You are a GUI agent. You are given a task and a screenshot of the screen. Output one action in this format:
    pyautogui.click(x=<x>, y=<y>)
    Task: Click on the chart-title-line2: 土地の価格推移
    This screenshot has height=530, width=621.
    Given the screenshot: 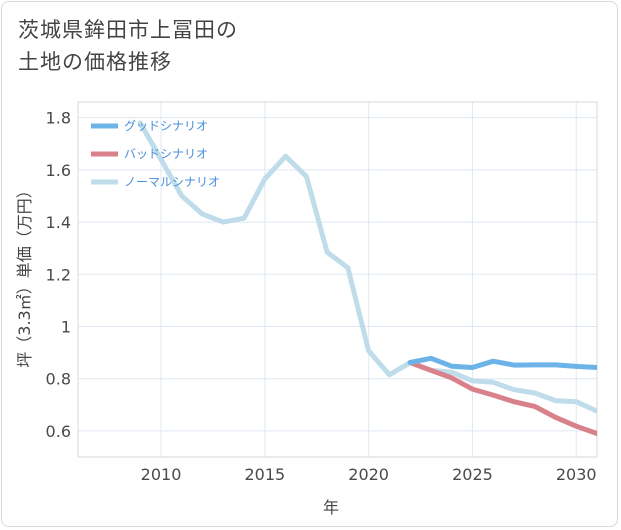 What is the action you would take?
    pyautogui.click(x=95, y=62)
    